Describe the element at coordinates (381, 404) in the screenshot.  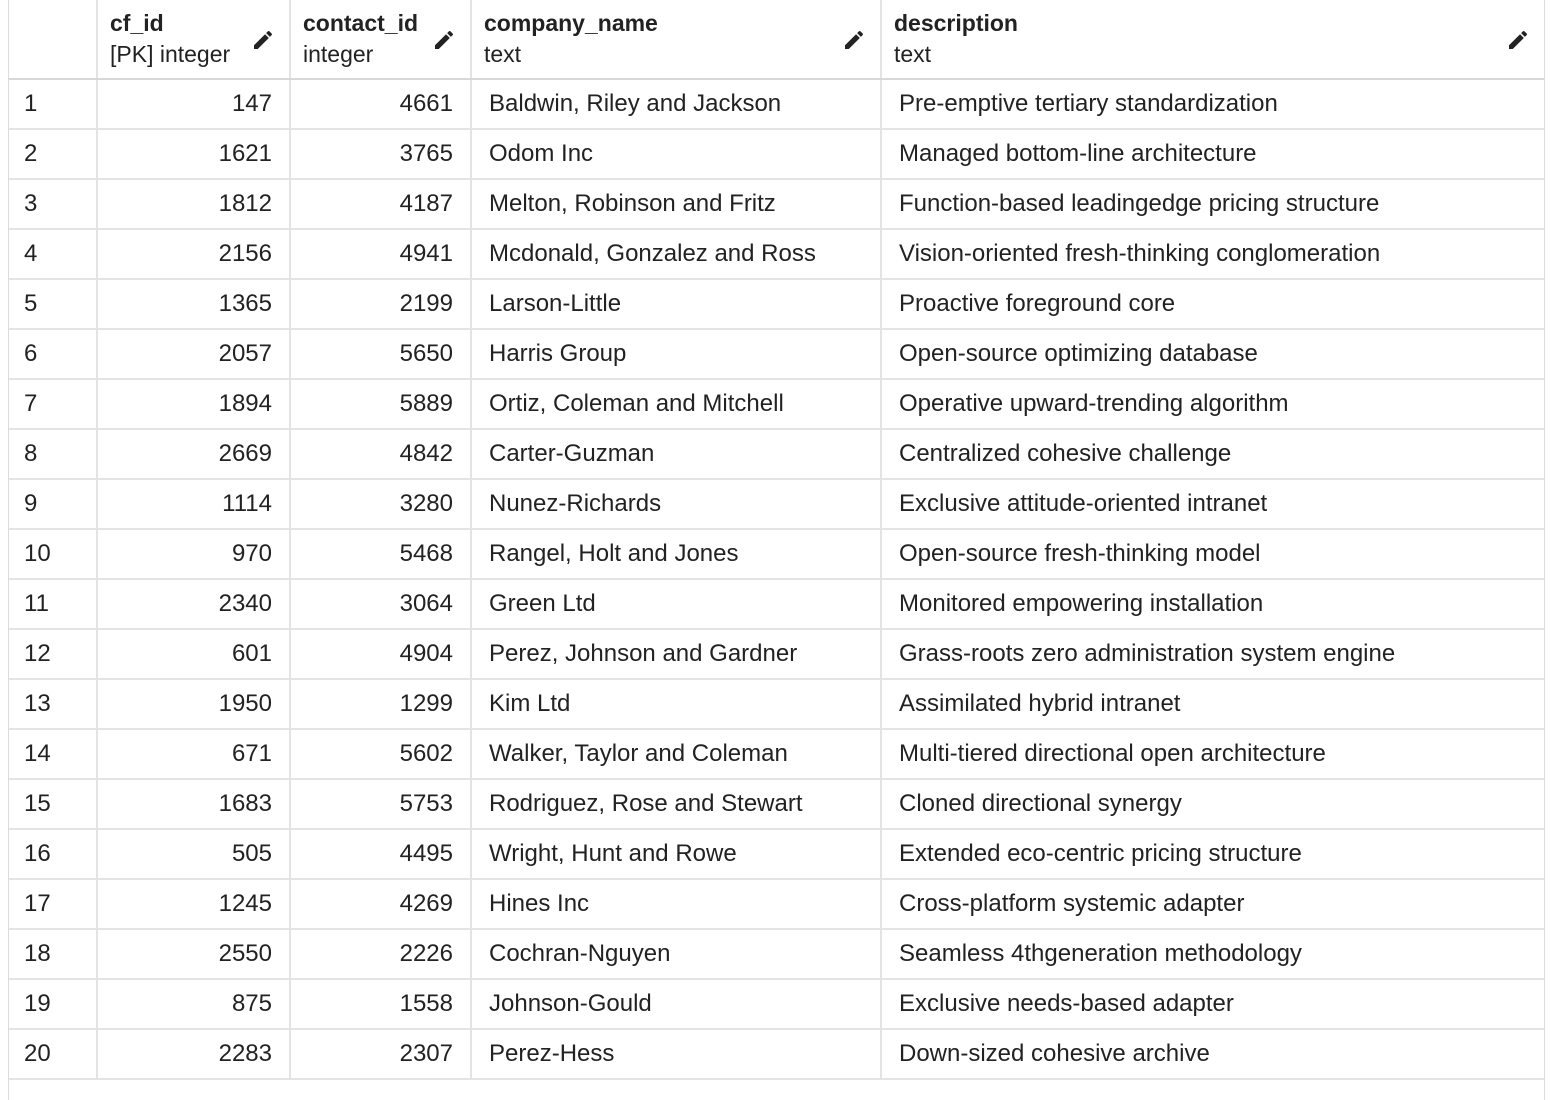
I see `contact-id-cell: 5889` at that location.